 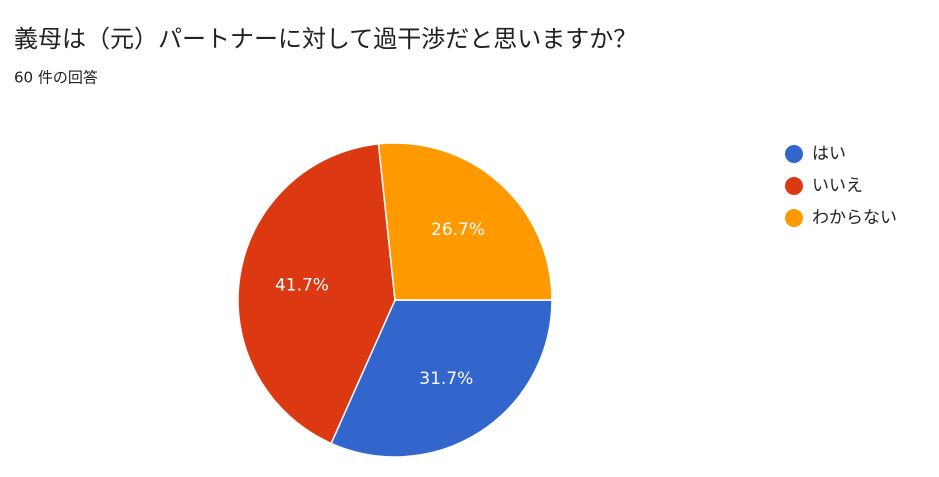 What do you see at coordinates (56, 78) in the screenshot?
I see `chart-subtitle: 60 件の回答` at bounding box center [56, 78].